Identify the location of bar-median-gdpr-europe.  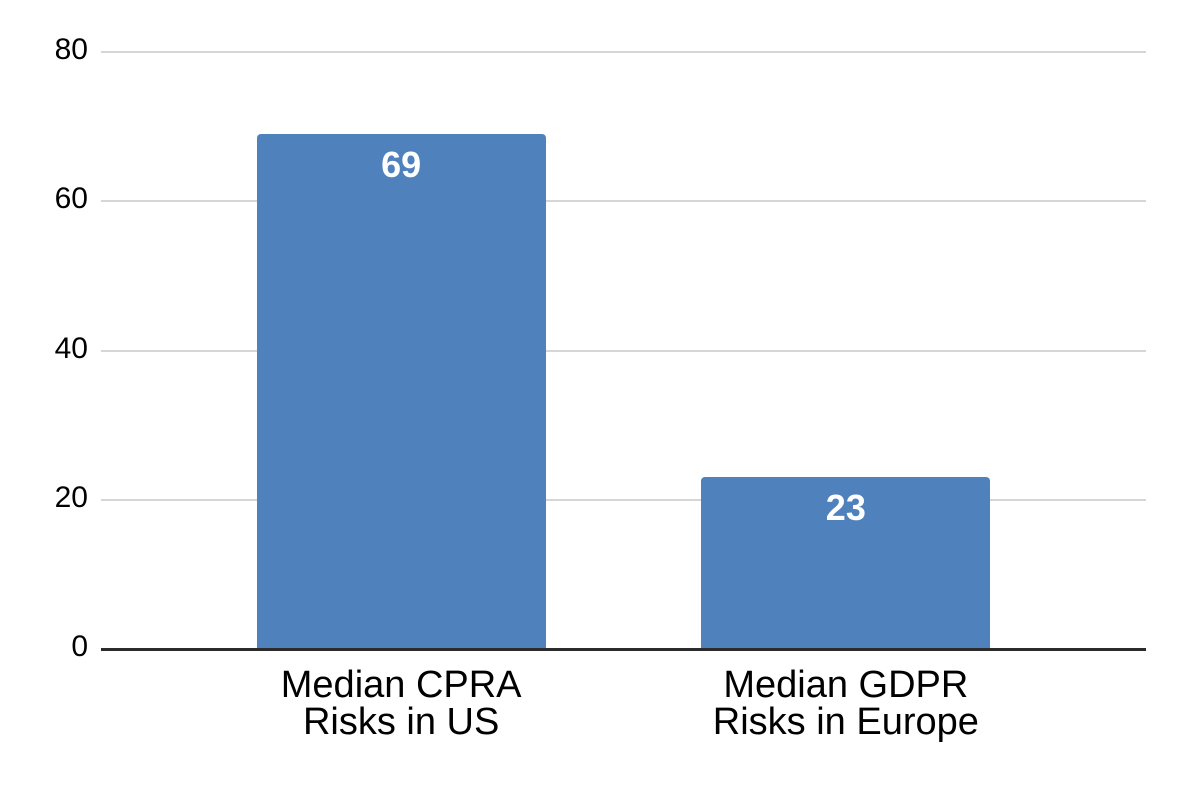
(846, 563).